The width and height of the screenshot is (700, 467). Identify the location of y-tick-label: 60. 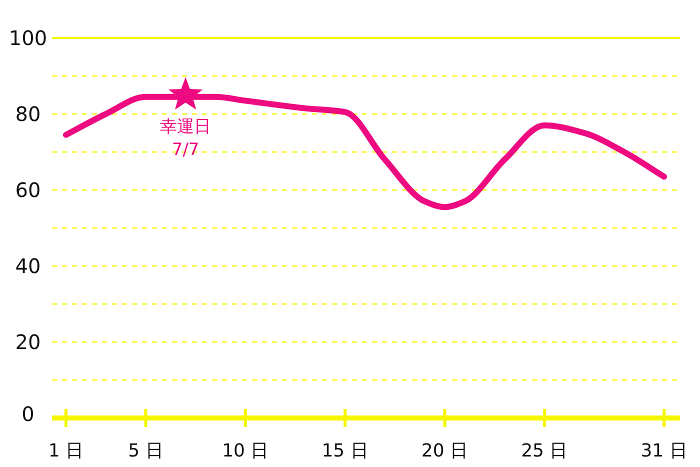
(28, 190).